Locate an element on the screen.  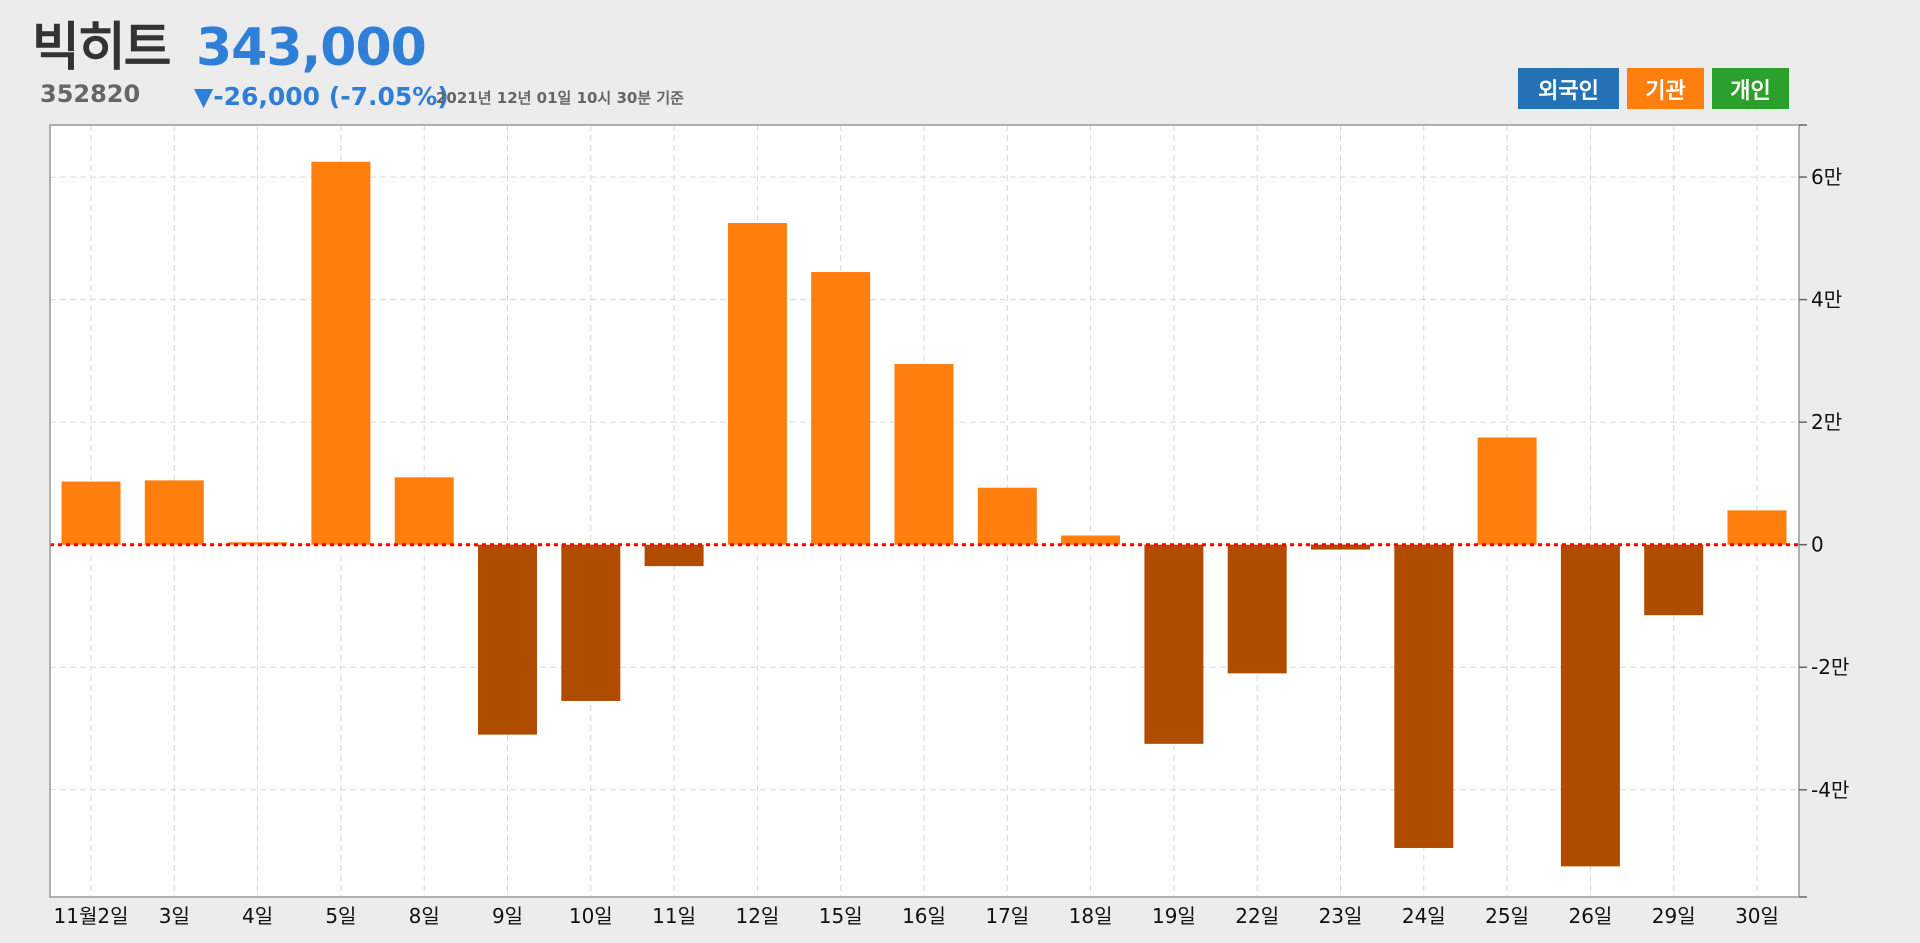
stock-code: 352820 is located at coordinates (90, 94).